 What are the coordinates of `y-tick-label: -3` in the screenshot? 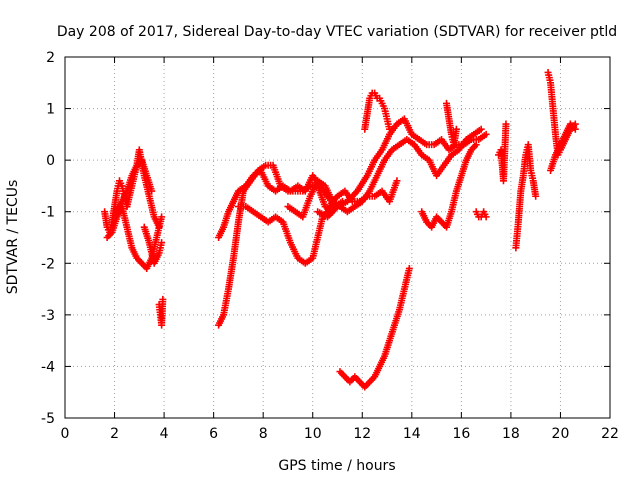 It's located at (48, 316).